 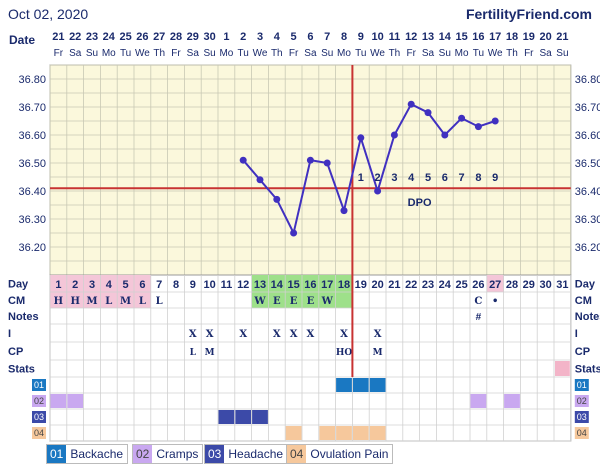 I want to click on date-number: 14, so click(x=445, y=37).